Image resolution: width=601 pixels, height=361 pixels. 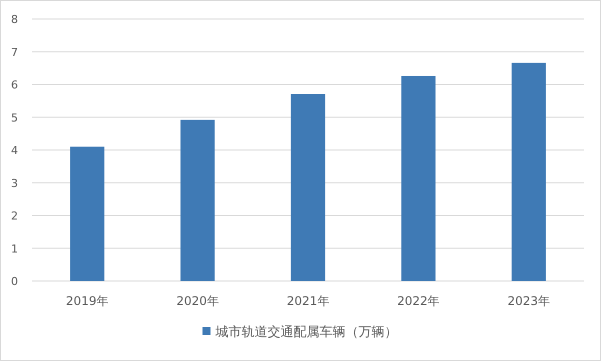 What do you see at coordinates (14, 183) in the screenshot?
I see `y-tick-label: 3` at bounding box center [14, 183].